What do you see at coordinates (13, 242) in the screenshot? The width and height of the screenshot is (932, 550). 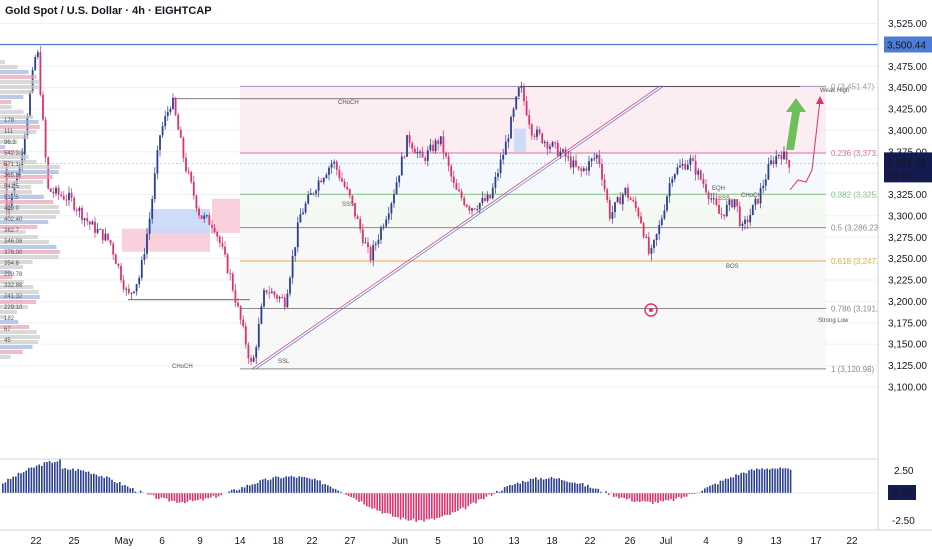 I see `volume-profile-label: 346.08` at bounding box center [13, 242].